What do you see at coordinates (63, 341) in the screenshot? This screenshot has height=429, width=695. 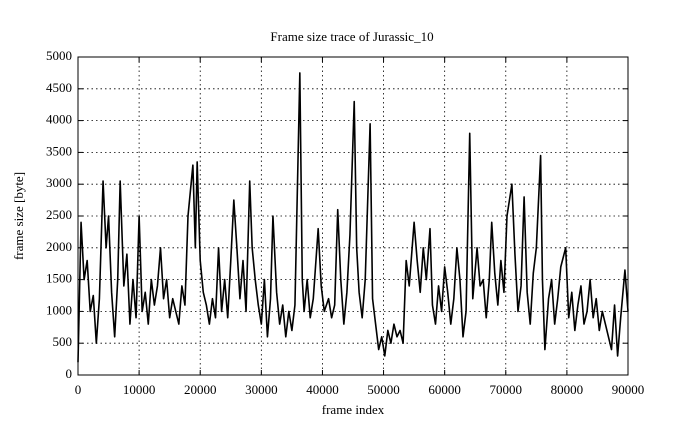 I see `y-tick-label: 500` at bounding box center [63, 341].